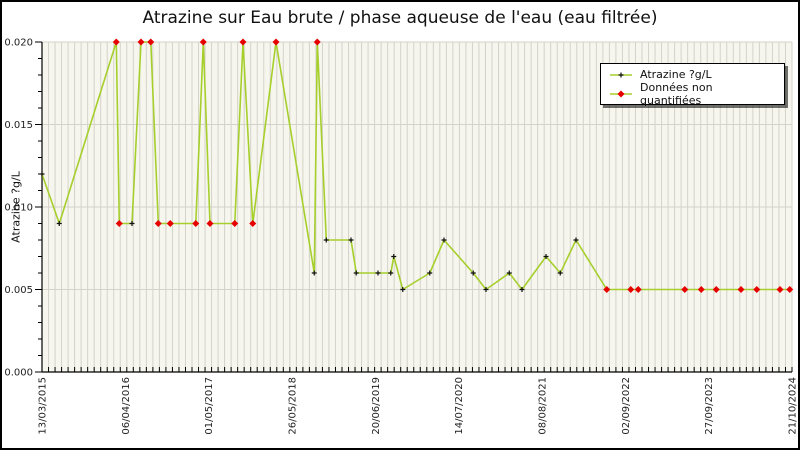 Image resolution: width=800 pixels, height=450 pixels. I want to click on x-axis-ticks, so click(417, 369).